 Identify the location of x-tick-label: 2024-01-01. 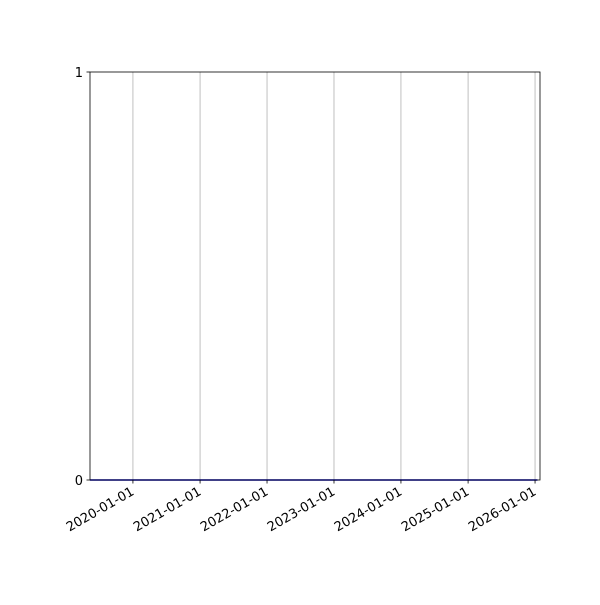
(368, 509).